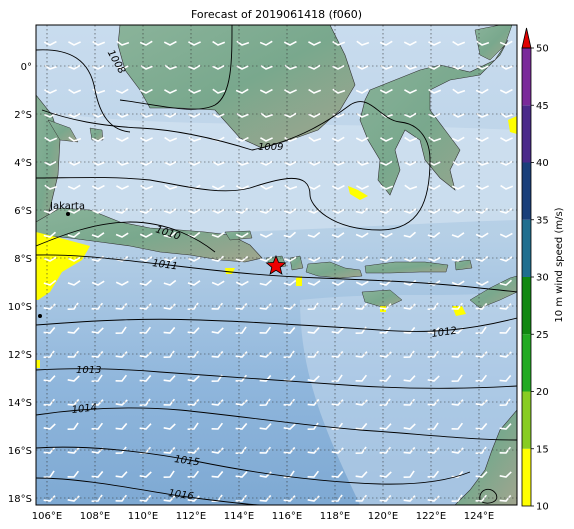  I want to click on lat-tick: 16°S, so click(20, 451).